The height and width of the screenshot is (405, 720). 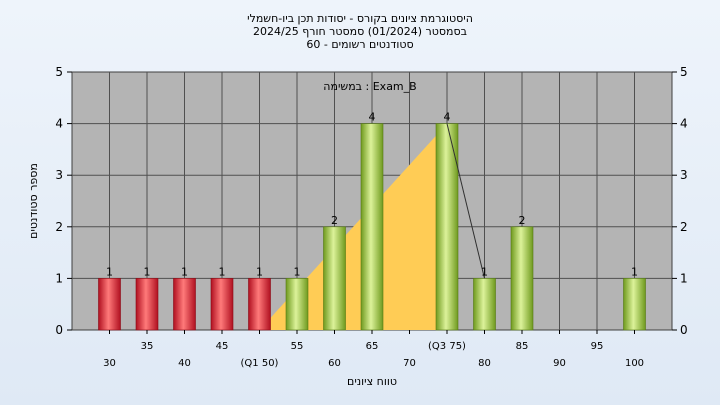 What do you see at coordinates (634, 363) in the screenshot?
I see `x-tick-label: 100` at bounding box center [634, 363].